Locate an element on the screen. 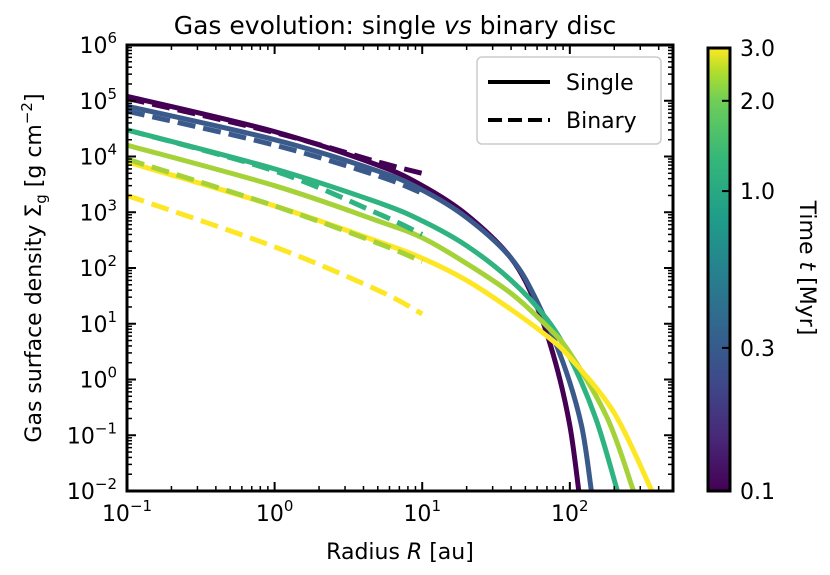 Image resolution: width=830 pixels, height=575 pixels. y-tick-label: 10⁶ is located at coordinates (98, 44).